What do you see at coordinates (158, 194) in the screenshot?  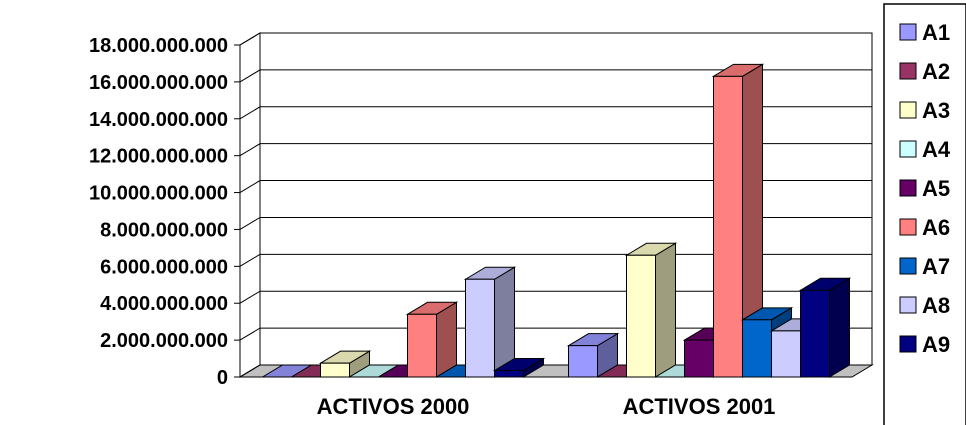 I see `y-tick-label: 10.000.000.000` at bounding box center [158, 194].